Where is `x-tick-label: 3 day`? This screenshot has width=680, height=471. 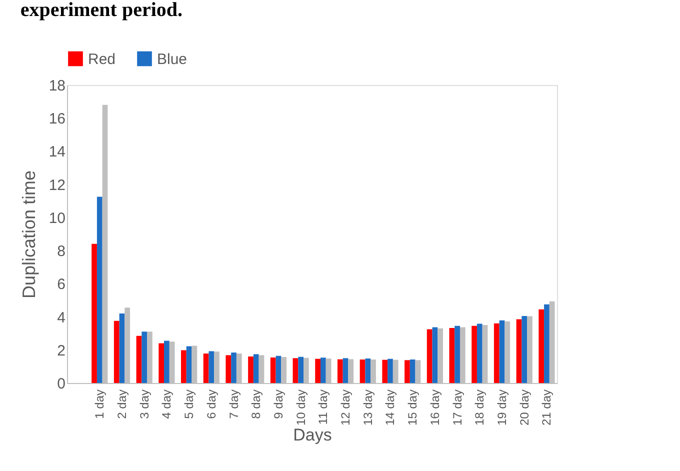 x-tick-label: 3 day is located at coordinates (144, 404).